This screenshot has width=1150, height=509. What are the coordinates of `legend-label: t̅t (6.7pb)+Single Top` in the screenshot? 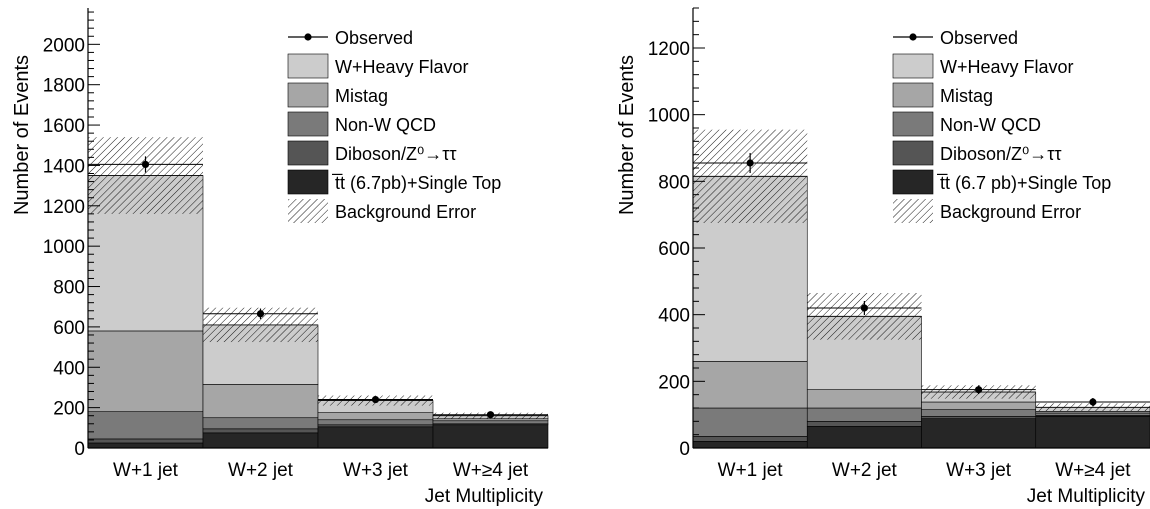 It's located at (416, 183).